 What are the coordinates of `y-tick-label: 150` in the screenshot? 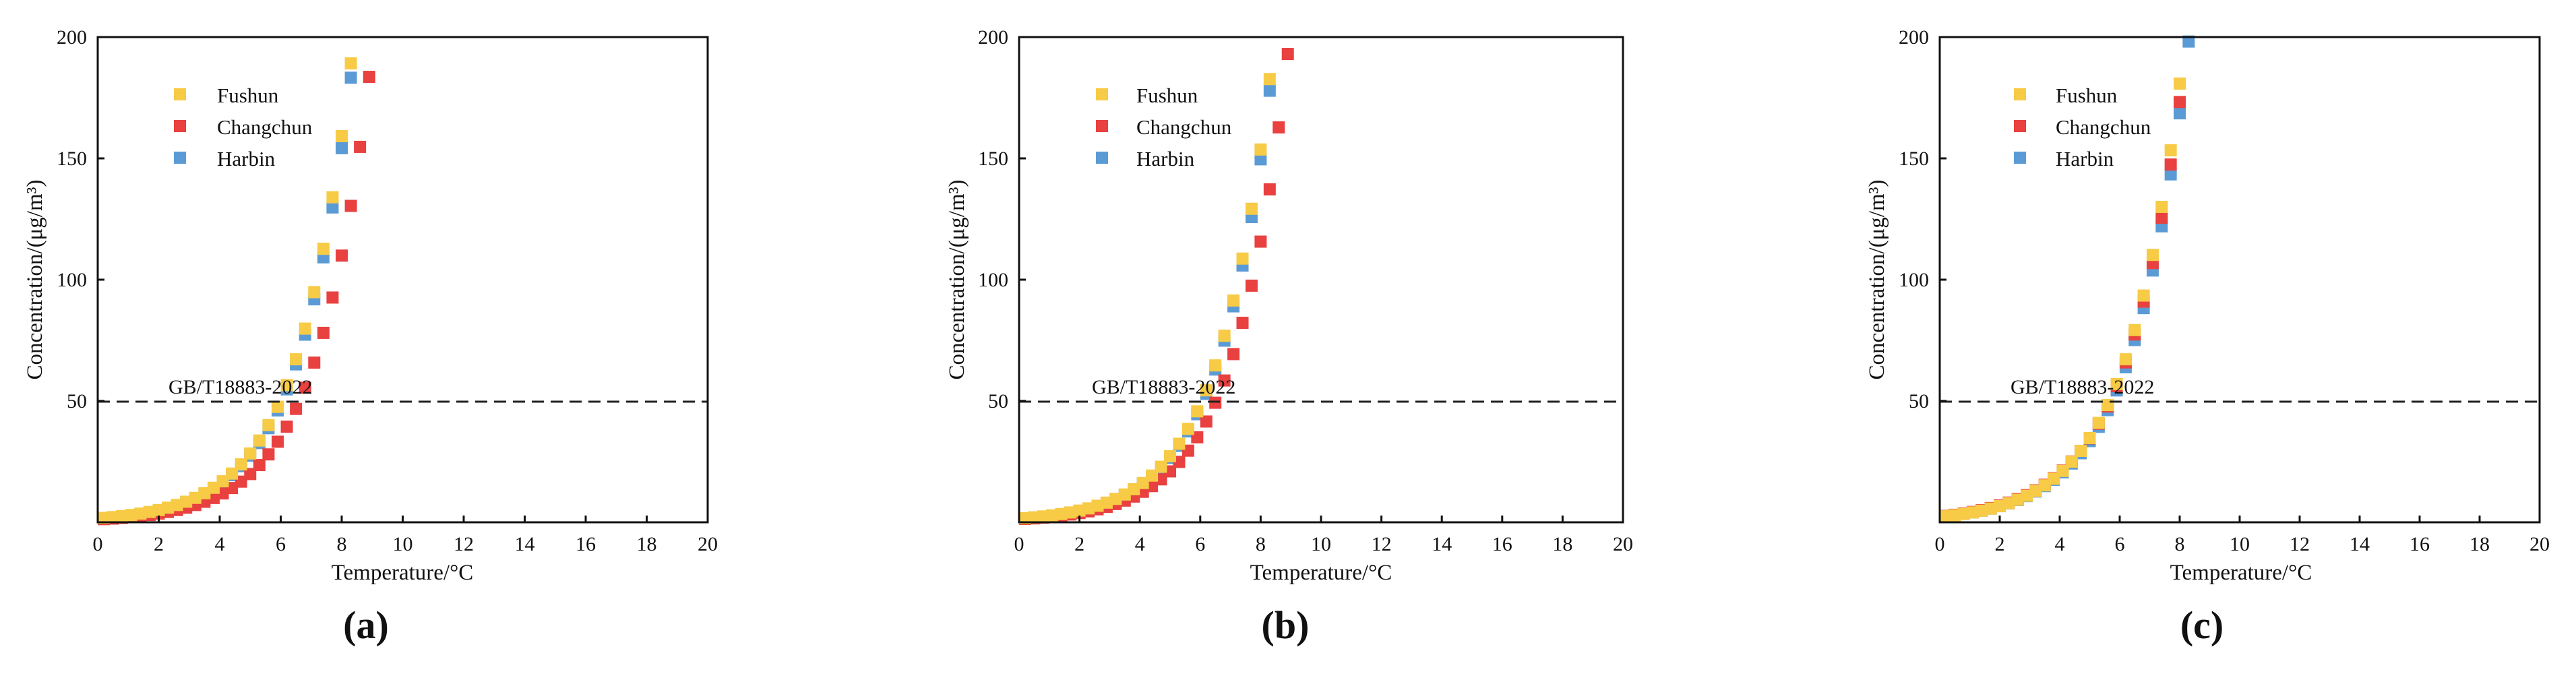 It's located at (993, 159).